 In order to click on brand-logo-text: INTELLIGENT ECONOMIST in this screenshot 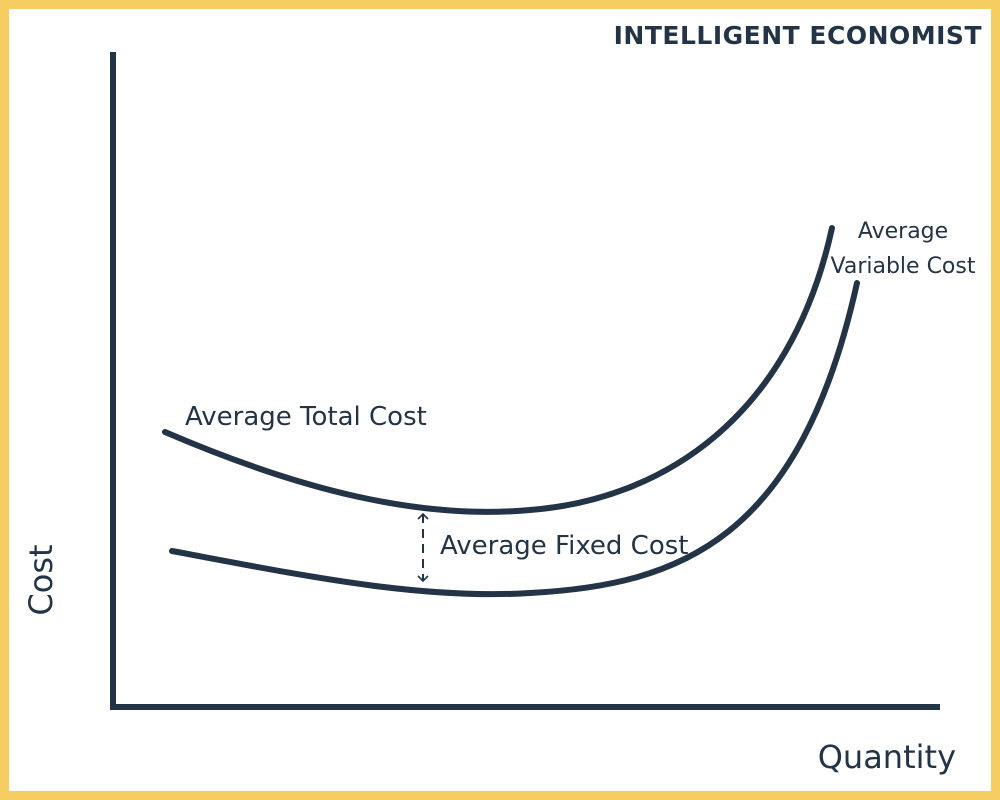, I will do `click(798, 35)`.